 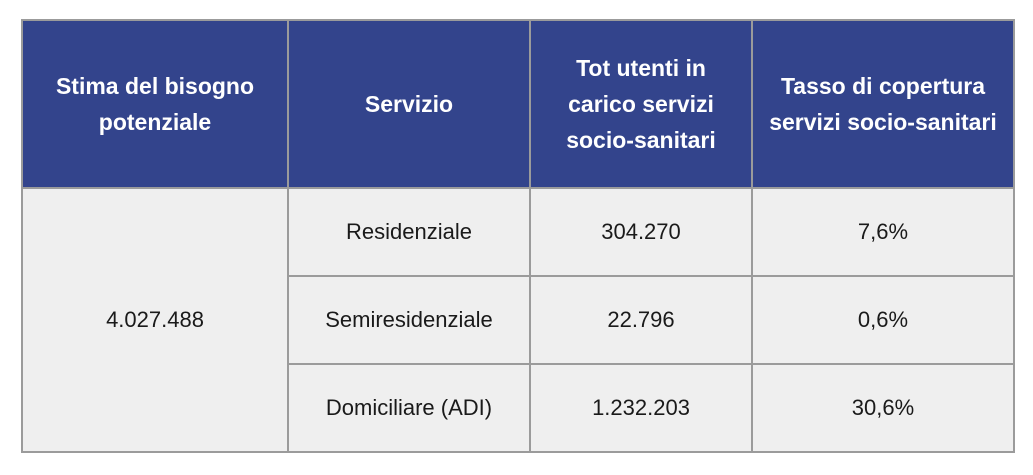 I want to click on stima-value-cell: 4.027.488, so click(x=155, y=320).